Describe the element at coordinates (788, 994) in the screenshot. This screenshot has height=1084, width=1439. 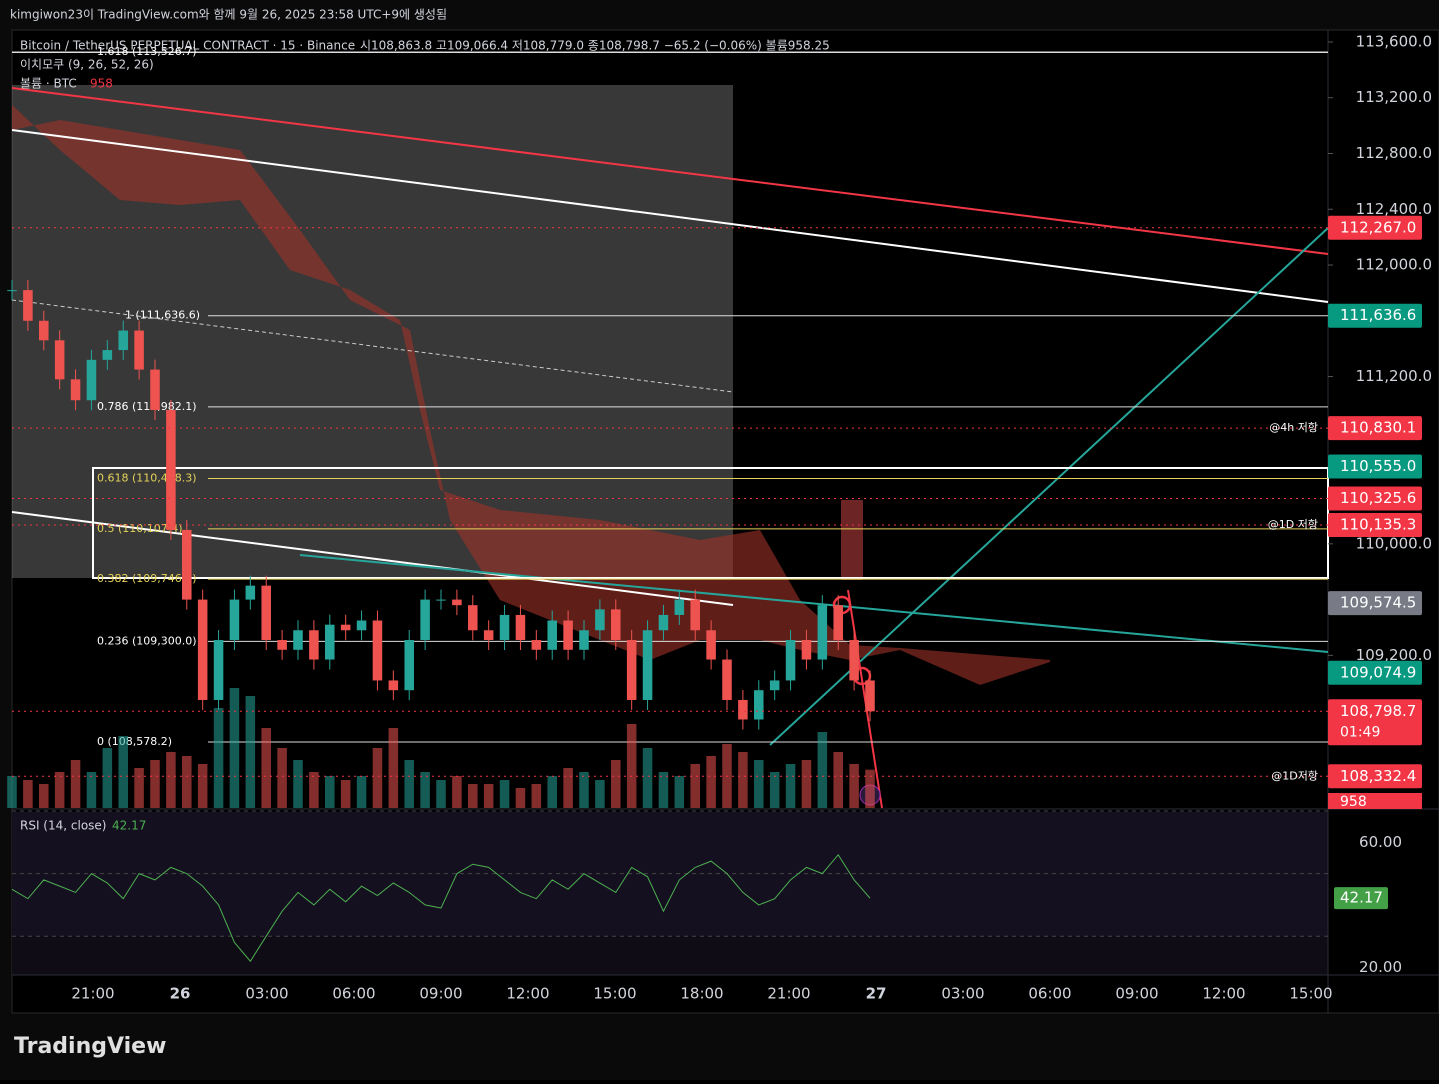
I see `x-tick-label: 21:00` at that location.